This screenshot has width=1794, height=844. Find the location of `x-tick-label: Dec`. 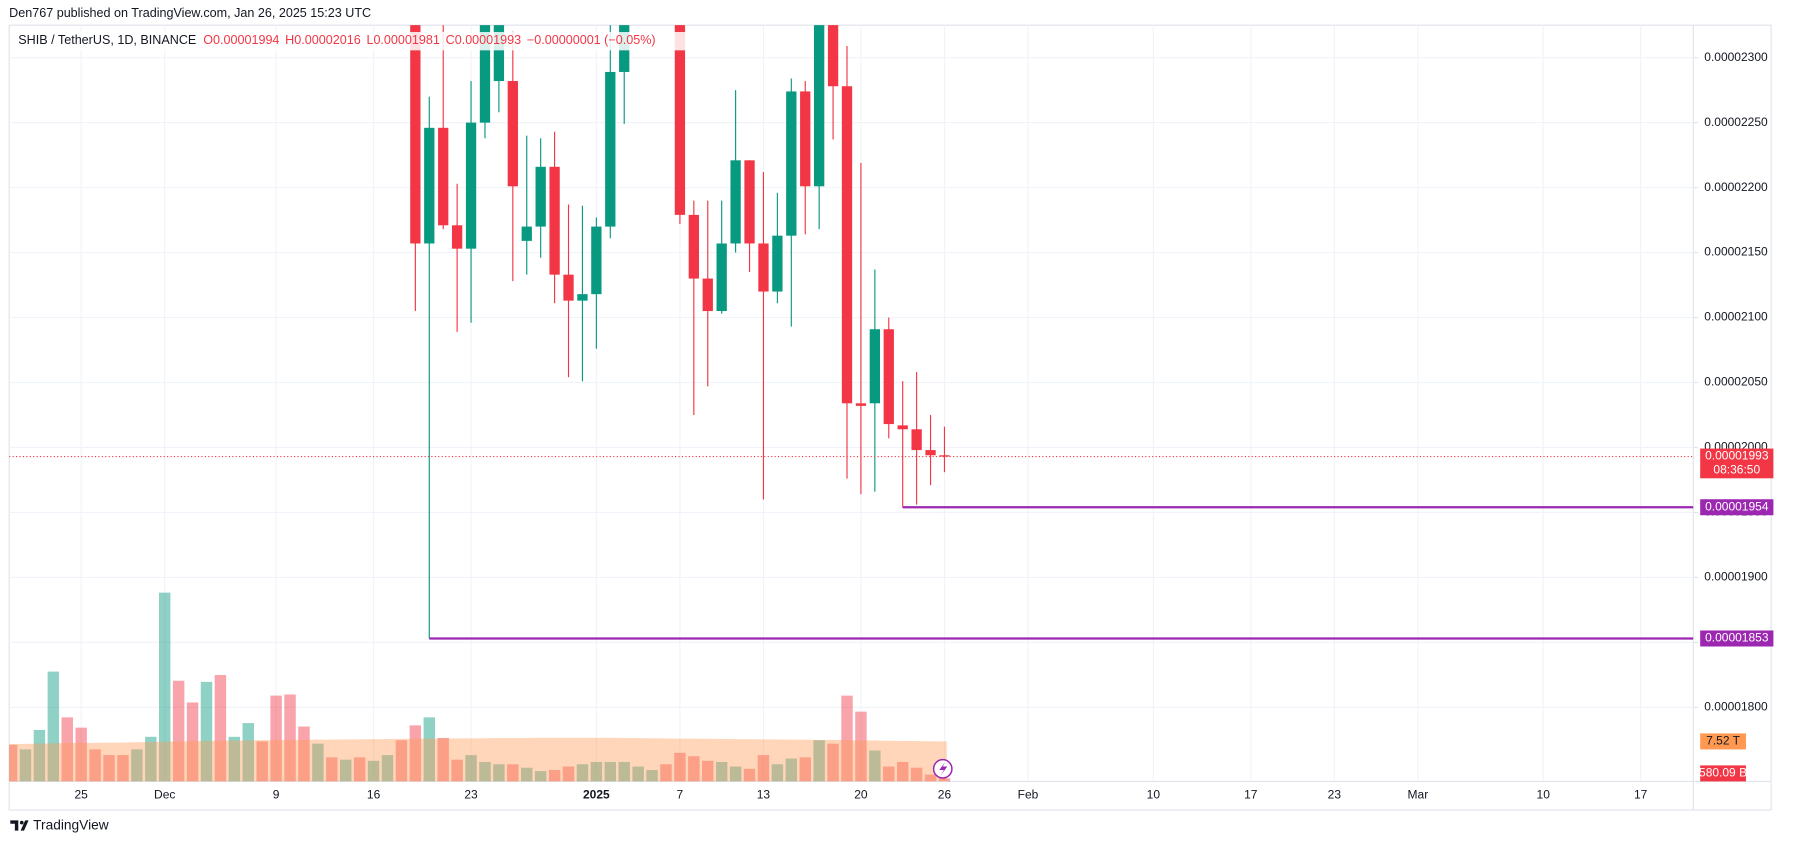

x-tick-label: Dec is located at coordinates (164, 794).